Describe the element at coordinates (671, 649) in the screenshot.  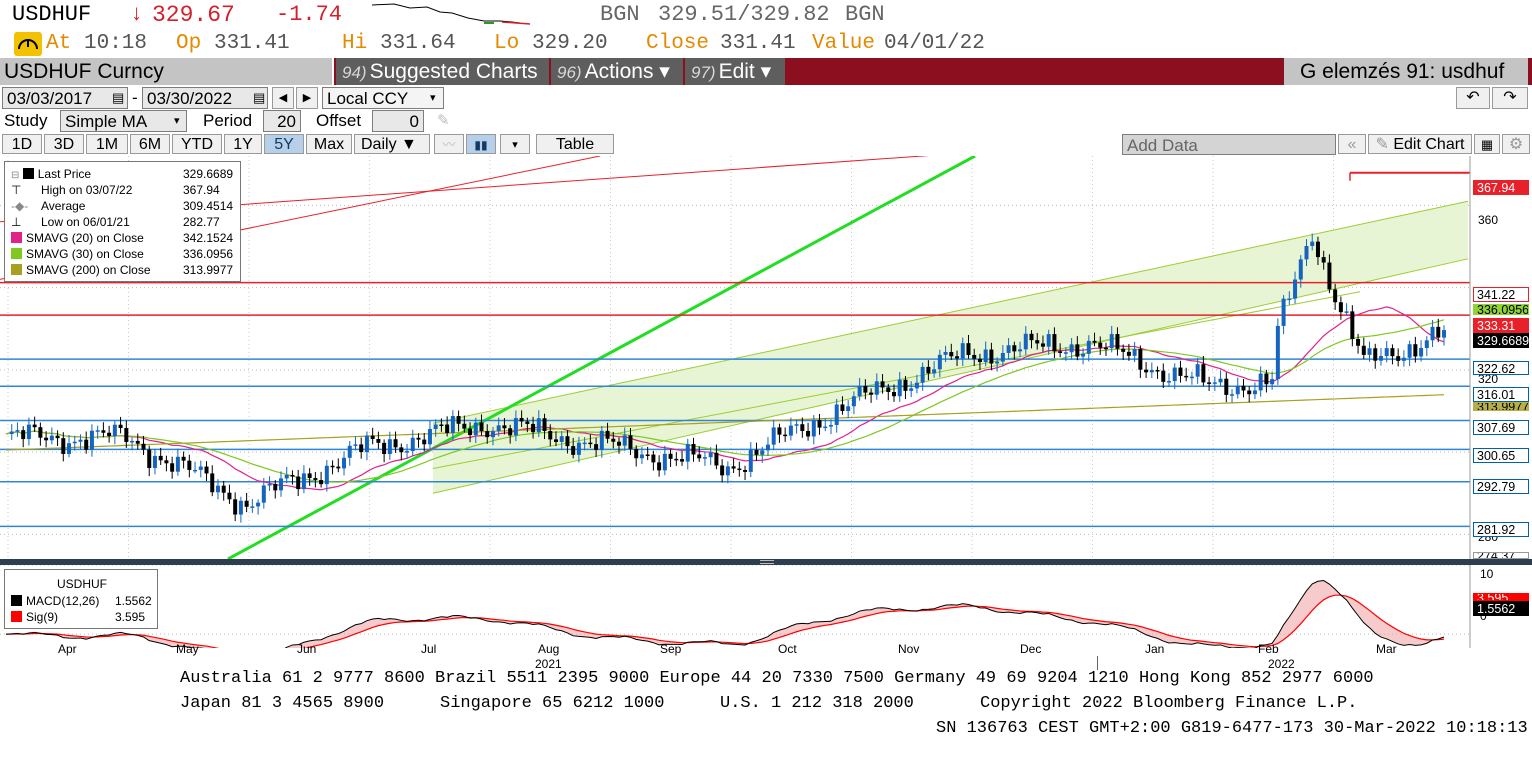
I see `month-label: Sep` at that location.